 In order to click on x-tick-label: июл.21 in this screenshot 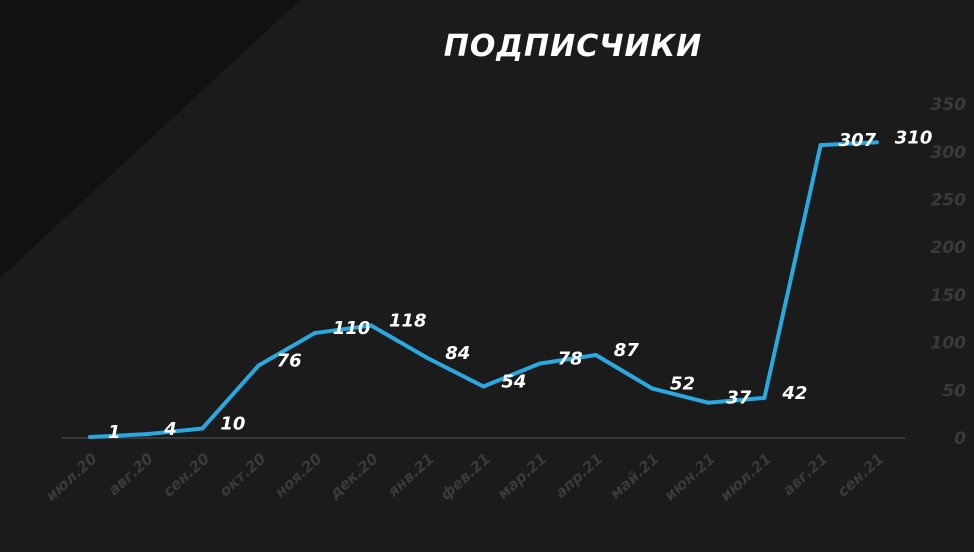, I will do `click(745, 477)`.